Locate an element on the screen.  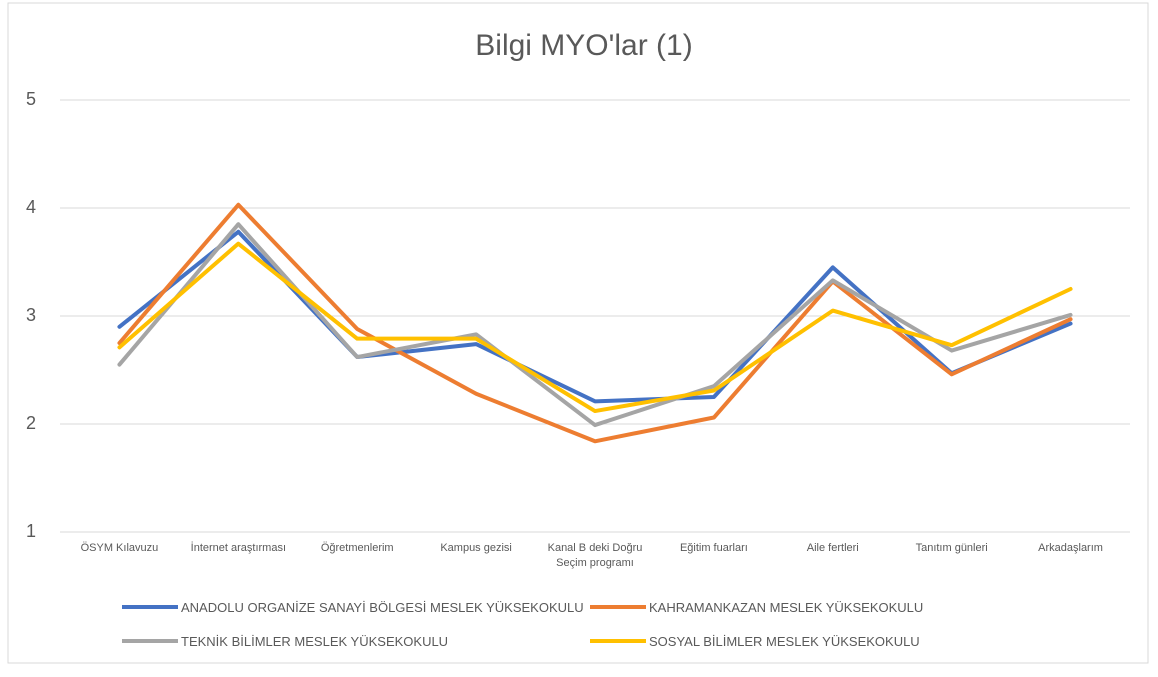
y-tick-label: 2 is located at coordinates (31, 423).